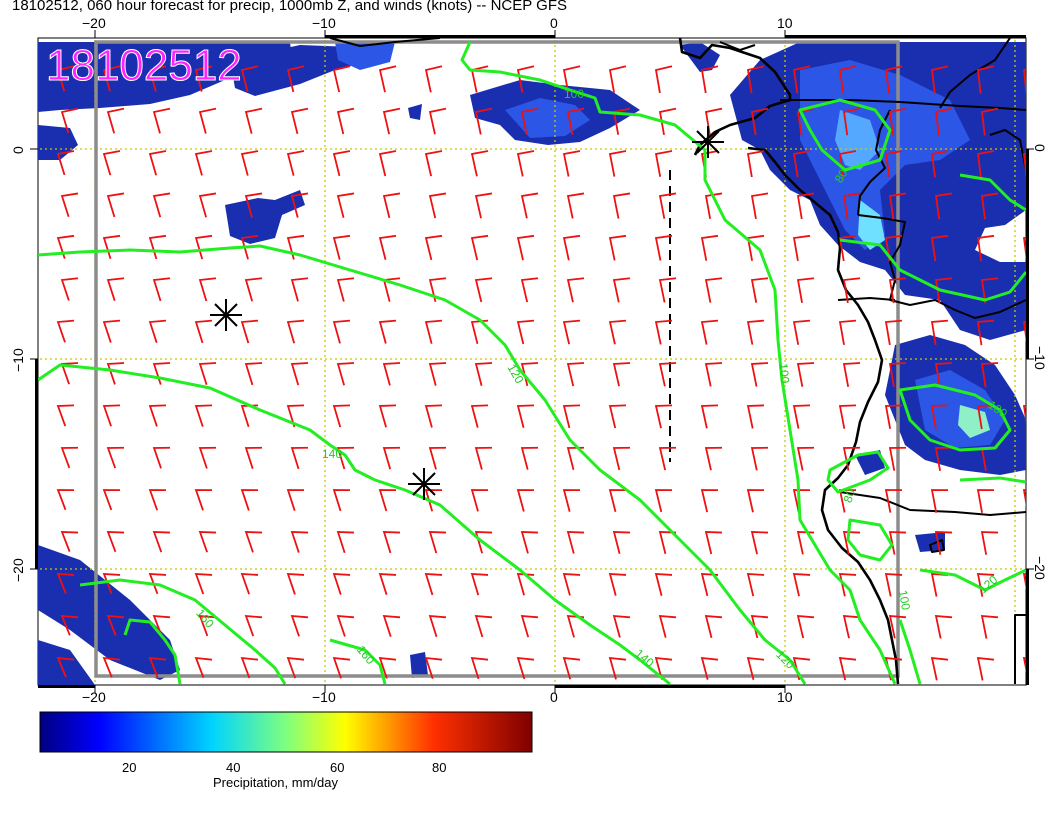 The height and width of the screenshot is (816, 1056). Describe the element at coordinates (841, 176) in the screenshot. I see `contour-label: 80` at that location.